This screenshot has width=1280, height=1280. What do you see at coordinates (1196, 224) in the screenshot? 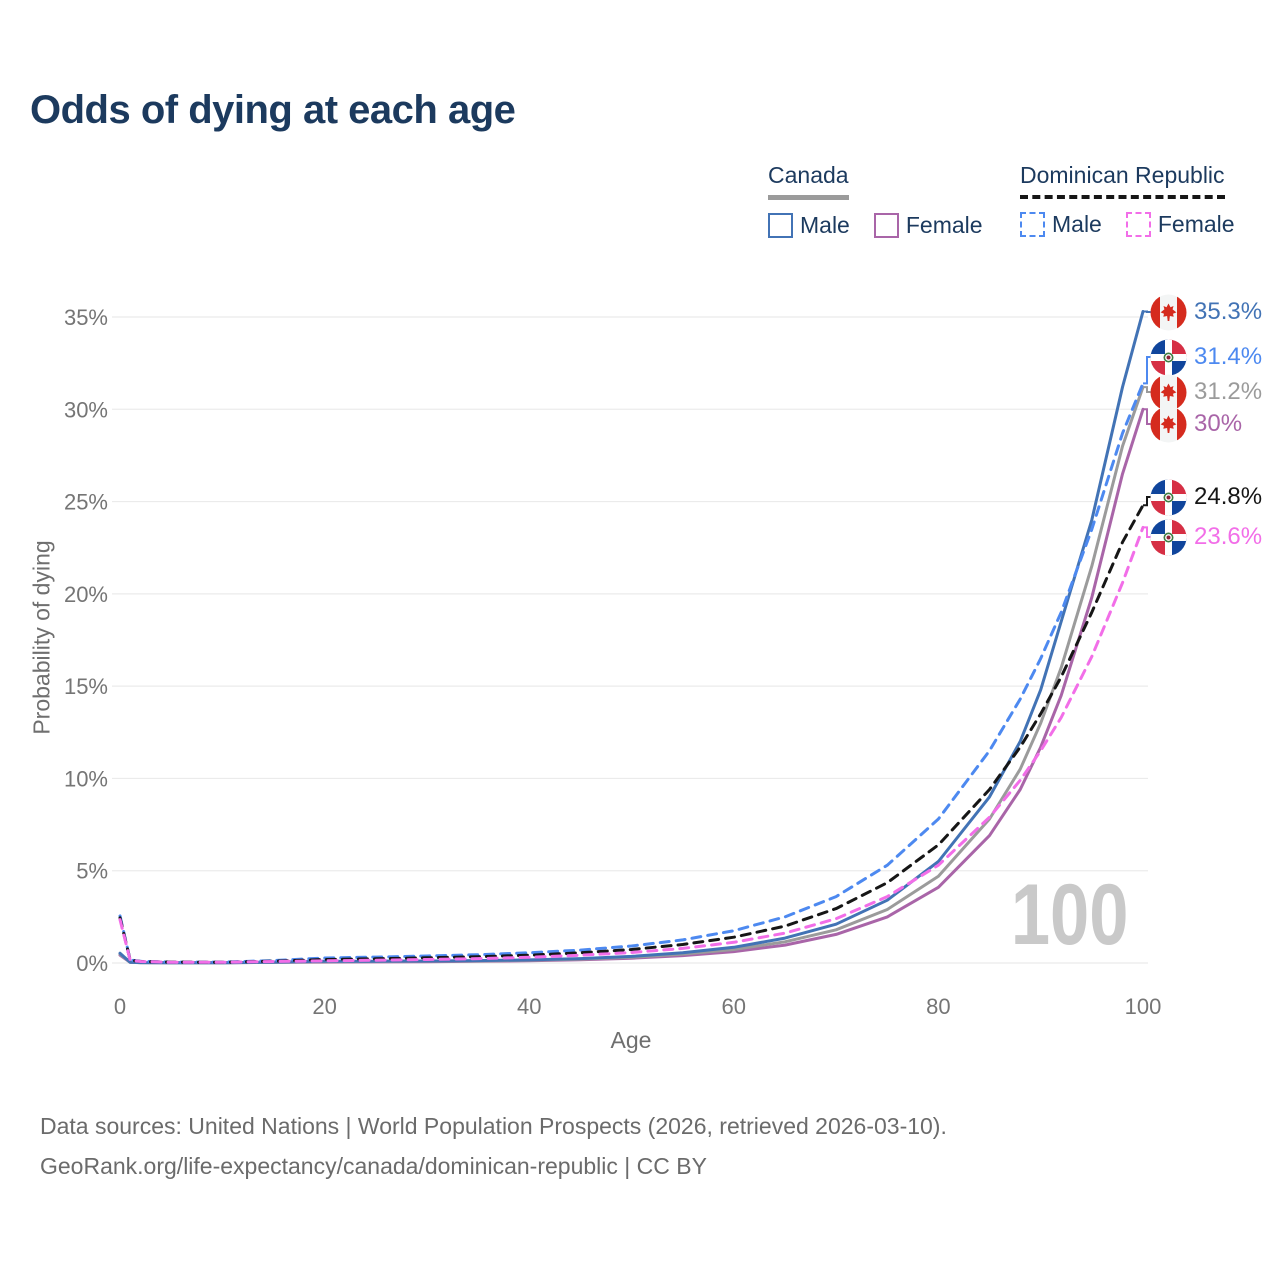
I see `legend-label-dr-female: Female` at bounding box center [1196, 224].